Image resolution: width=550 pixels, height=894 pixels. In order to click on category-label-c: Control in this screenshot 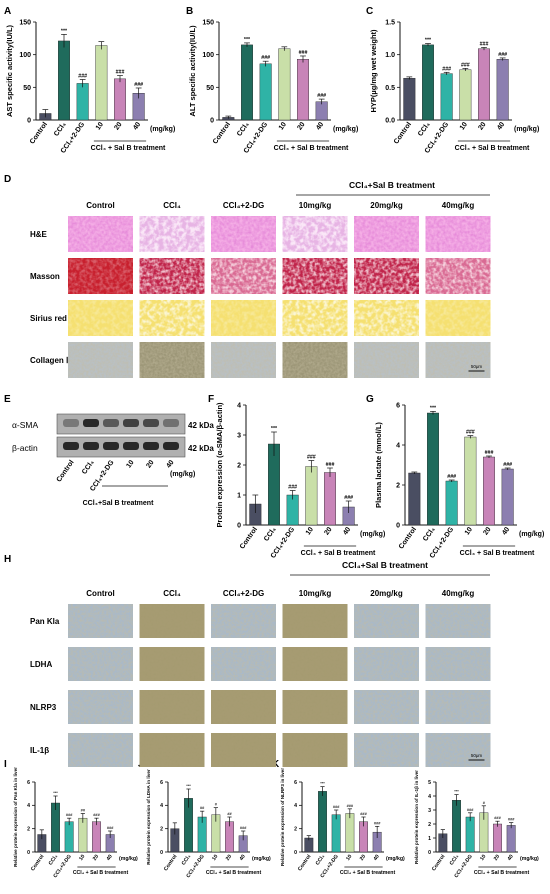, I will do `click(403, 133)`.